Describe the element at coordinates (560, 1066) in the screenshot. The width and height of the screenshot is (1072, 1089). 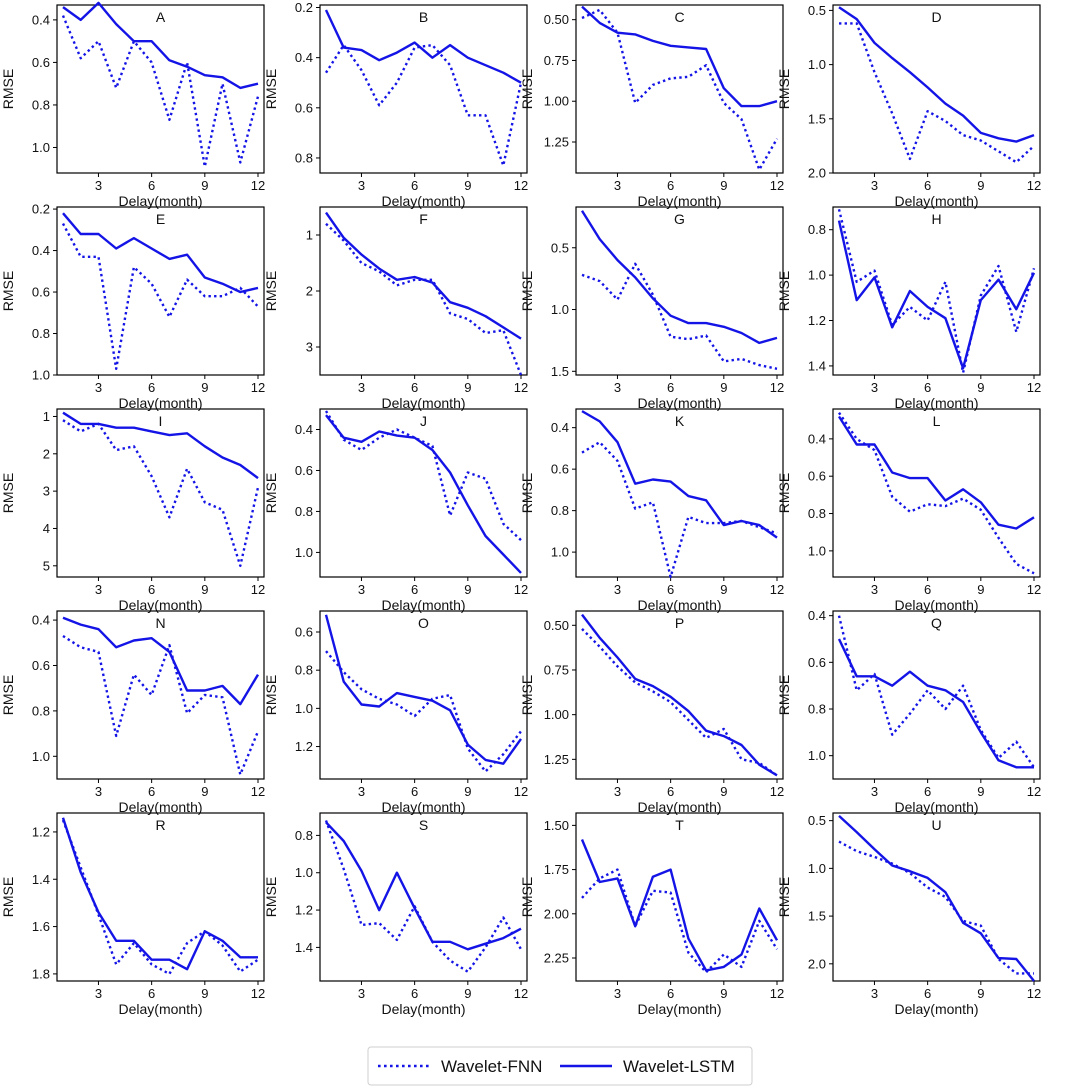
I see `legend: Wavelet-FNN Wavelet-LSTM` at that location.